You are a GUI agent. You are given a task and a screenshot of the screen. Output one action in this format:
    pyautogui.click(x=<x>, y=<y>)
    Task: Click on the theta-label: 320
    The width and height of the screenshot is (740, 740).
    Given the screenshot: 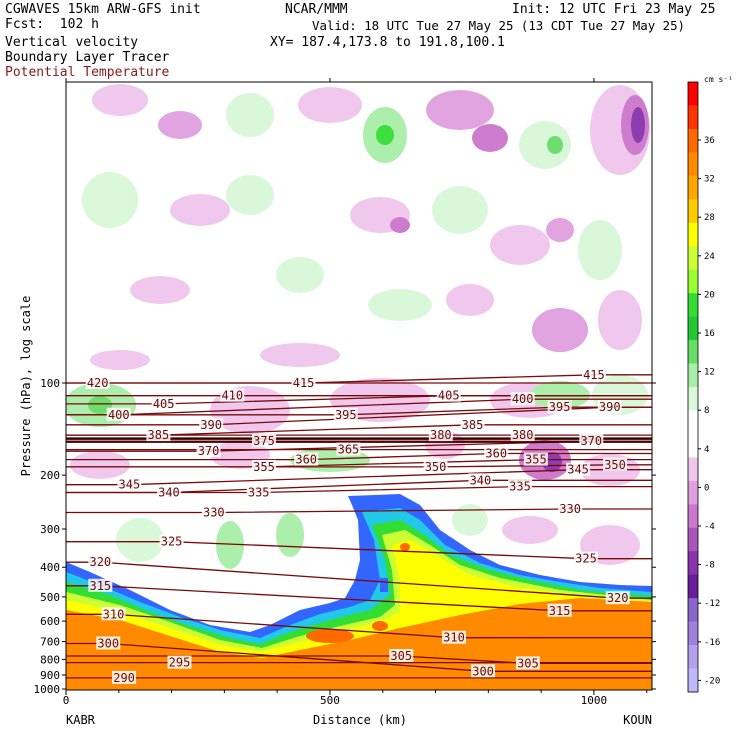 What is the action you would take?
    pyautogui.click(x=100, y=562)
    